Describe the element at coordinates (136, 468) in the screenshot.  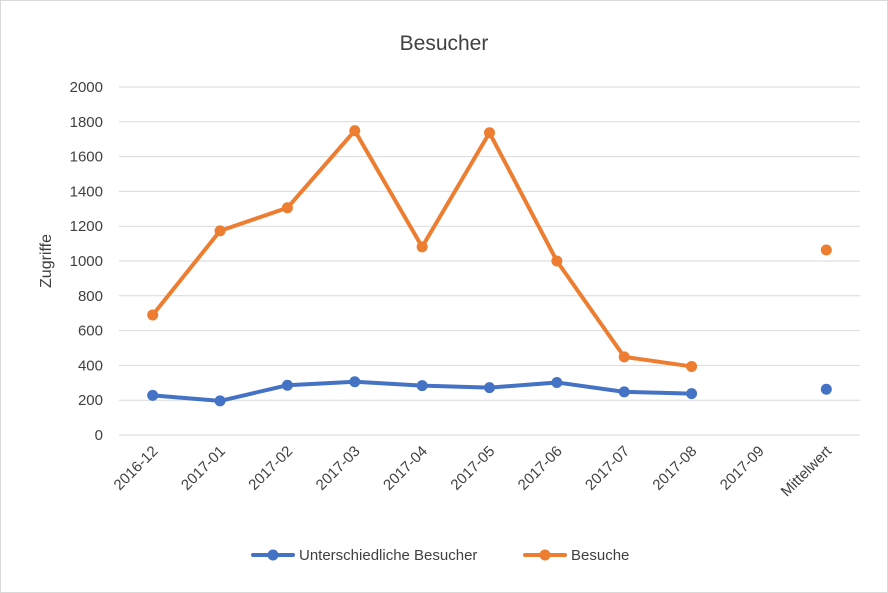
I see `x-tick-label: 2016-12` at that location.